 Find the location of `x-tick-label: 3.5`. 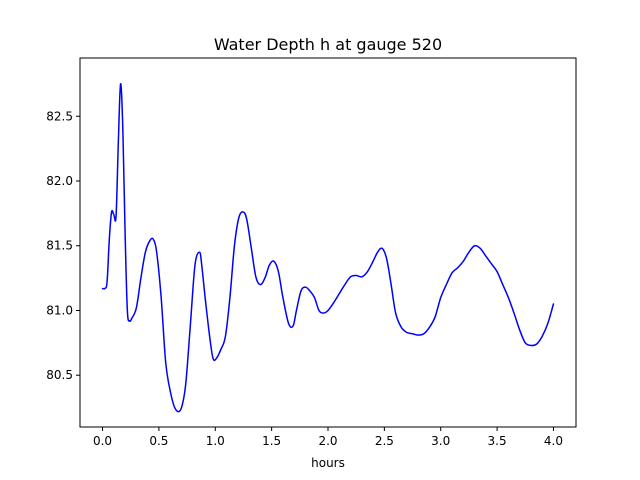

x-tick-label: 3.5 is located at coordinates (497, 441).